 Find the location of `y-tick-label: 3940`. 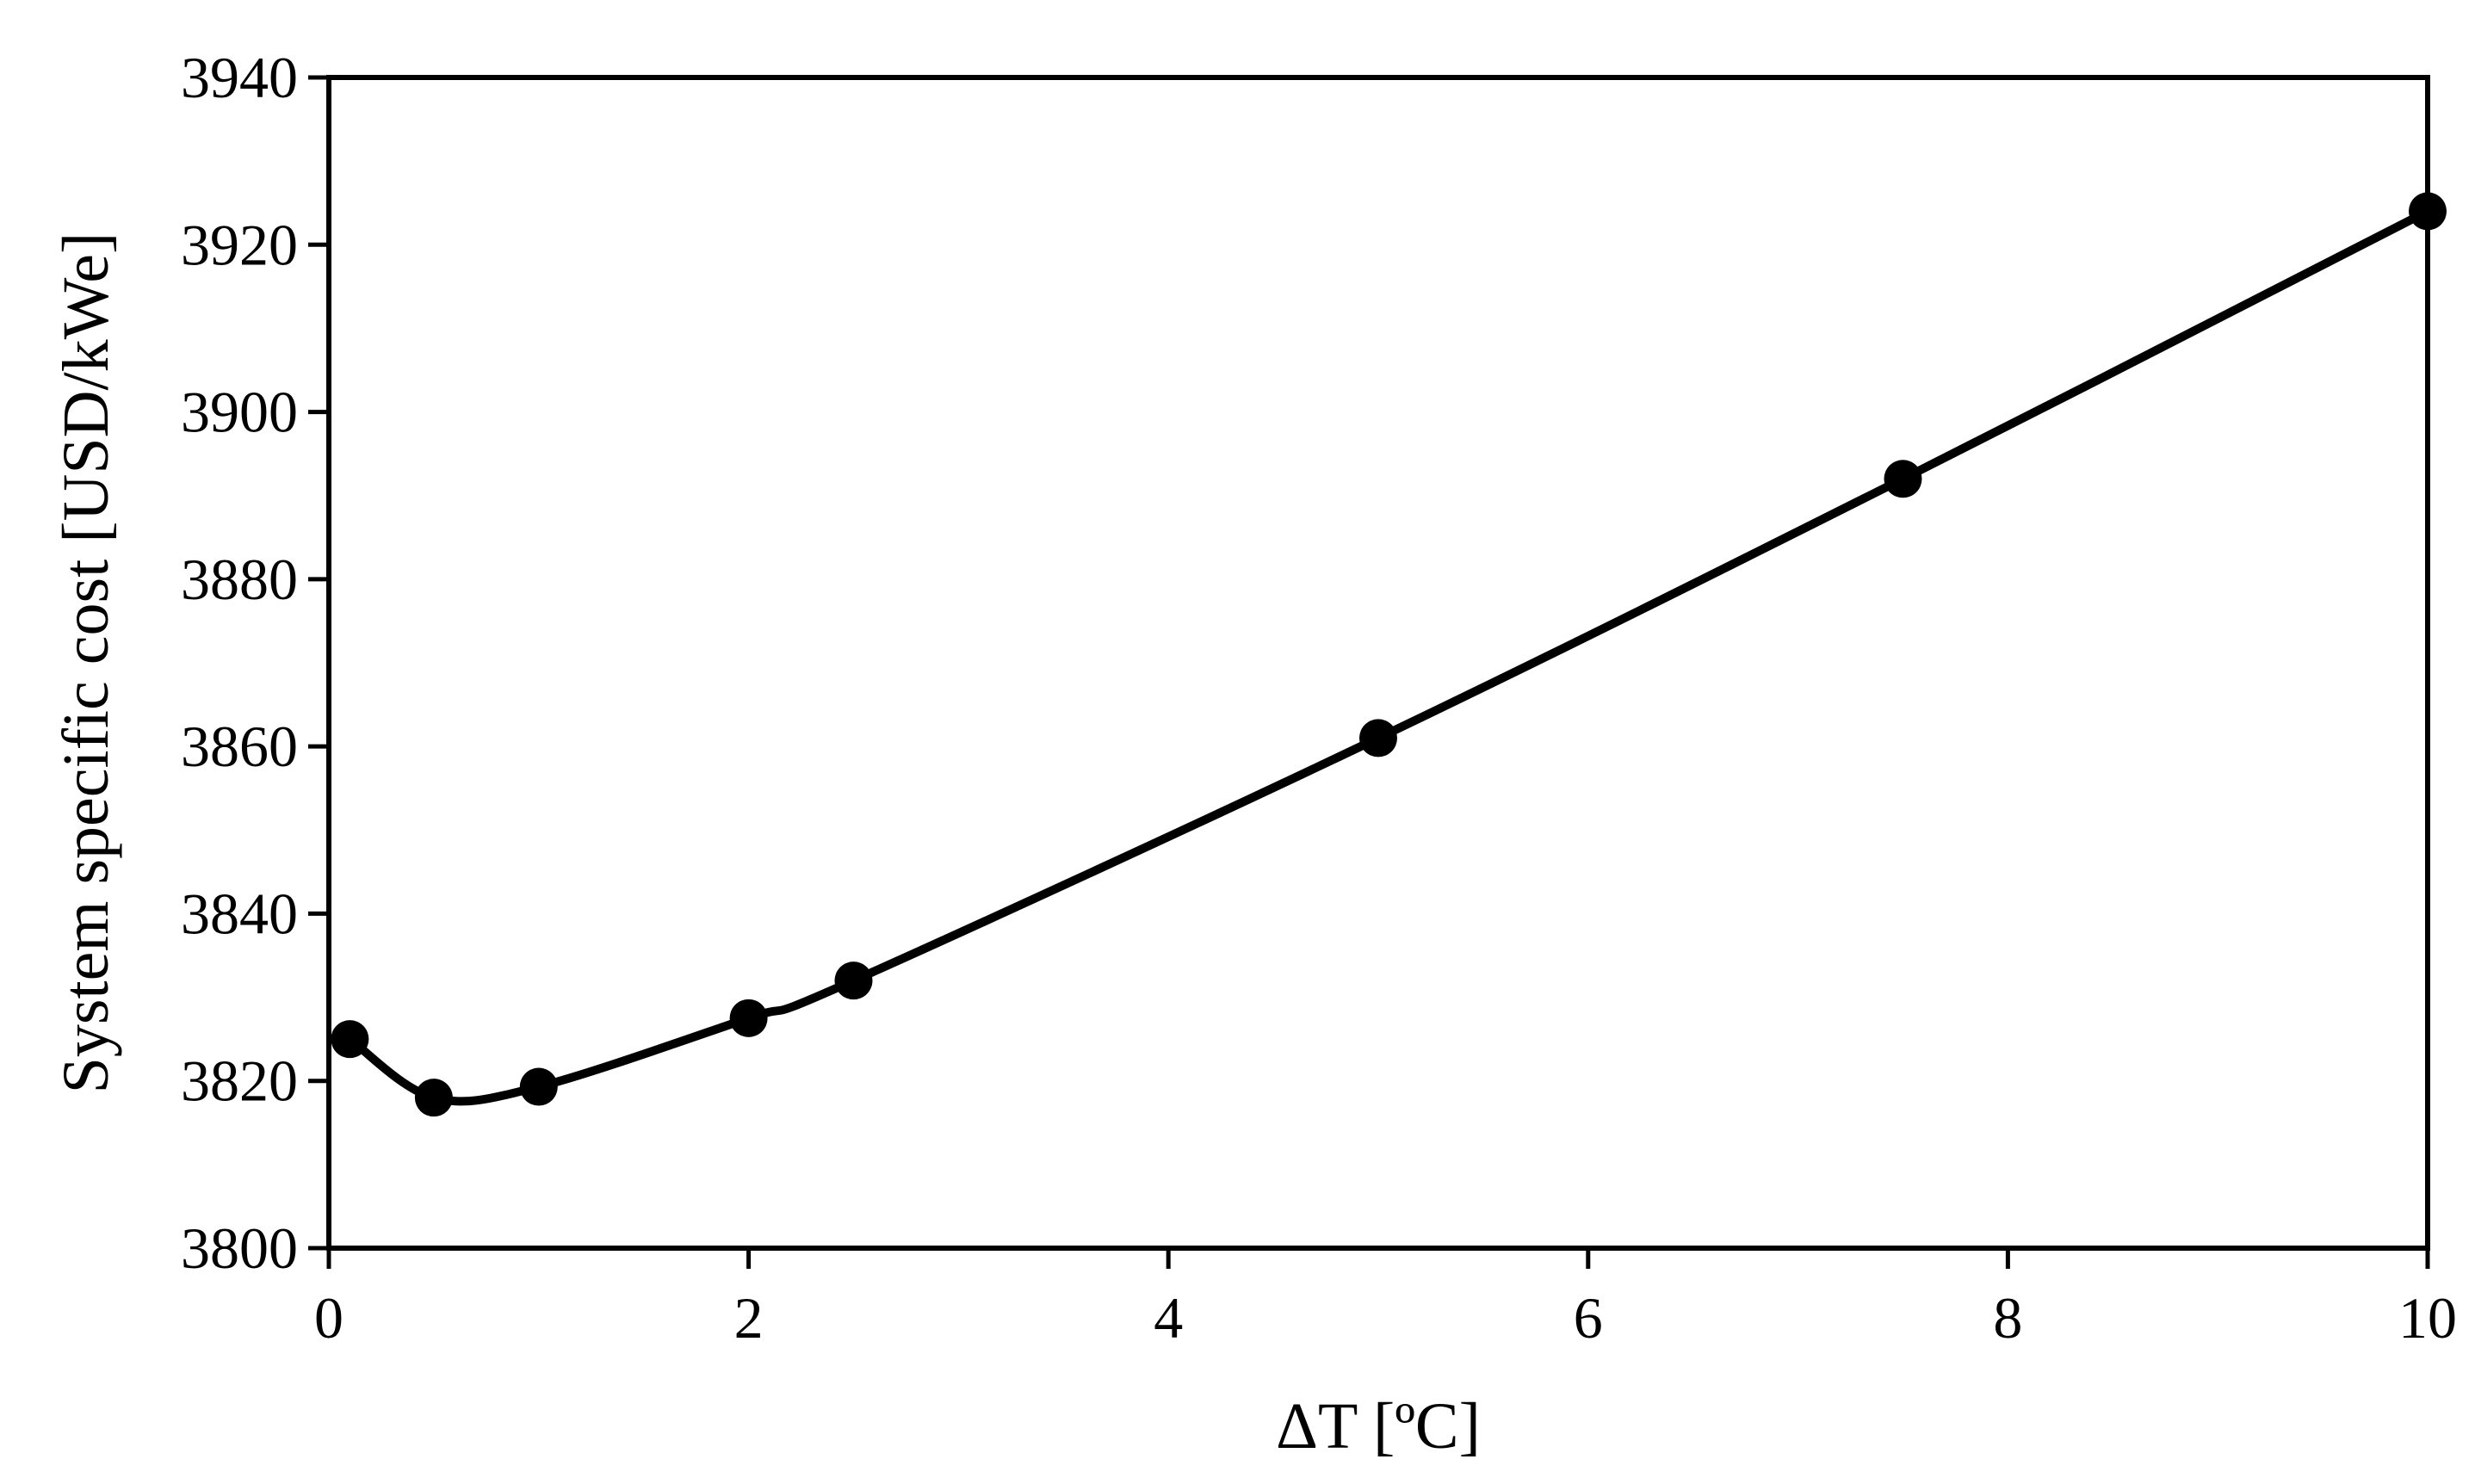

y-tick-label: 3940 is located at coordinates (239, 77).